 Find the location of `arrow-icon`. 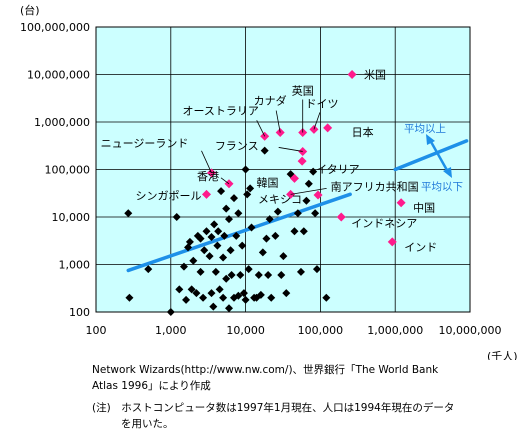

arrow-icon is located at coordinates (439, 156).